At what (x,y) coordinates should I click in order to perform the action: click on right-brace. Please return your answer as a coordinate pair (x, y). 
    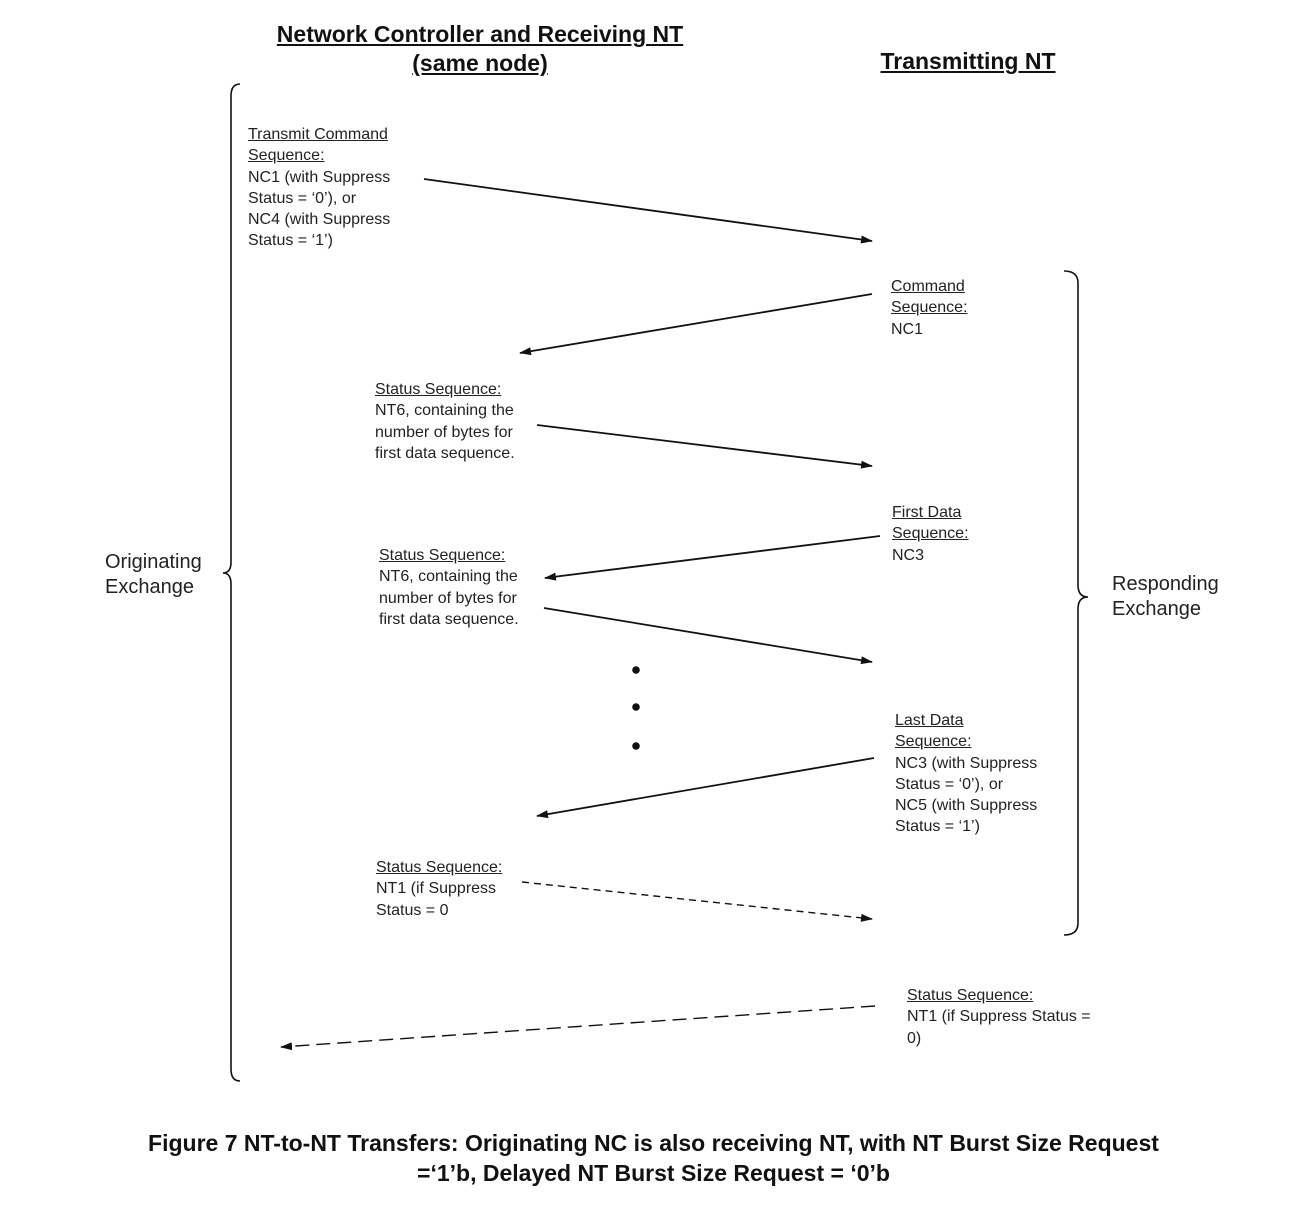
    Looking at the image, I should click on (1076, 603).